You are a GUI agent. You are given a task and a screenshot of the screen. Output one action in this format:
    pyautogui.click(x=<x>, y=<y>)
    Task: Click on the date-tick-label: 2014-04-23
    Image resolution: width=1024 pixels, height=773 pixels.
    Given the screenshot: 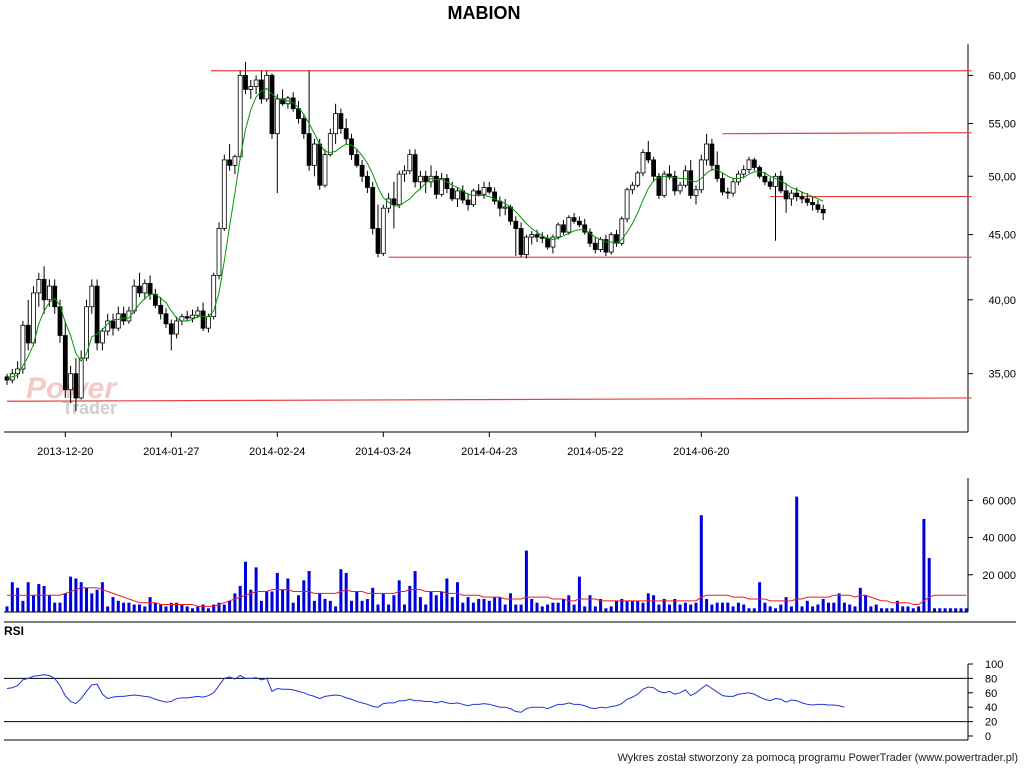 What is the action you would take?
    pyautogui.click(x=489, y=452)
    